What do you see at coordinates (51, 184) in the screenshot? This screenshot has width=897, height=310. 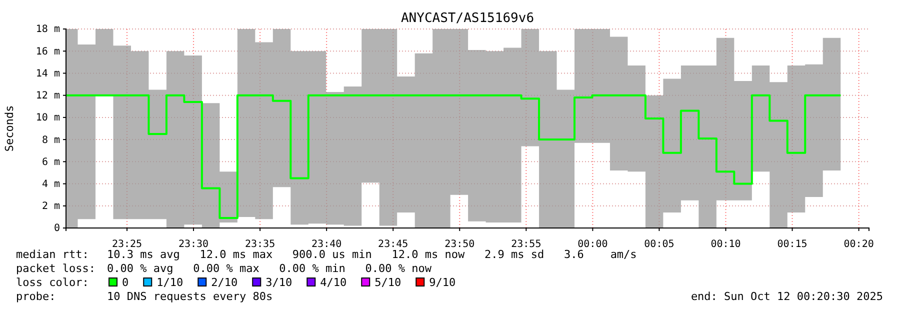 I see `y-tick-label: 4 m` at bounding box center [51, 184].